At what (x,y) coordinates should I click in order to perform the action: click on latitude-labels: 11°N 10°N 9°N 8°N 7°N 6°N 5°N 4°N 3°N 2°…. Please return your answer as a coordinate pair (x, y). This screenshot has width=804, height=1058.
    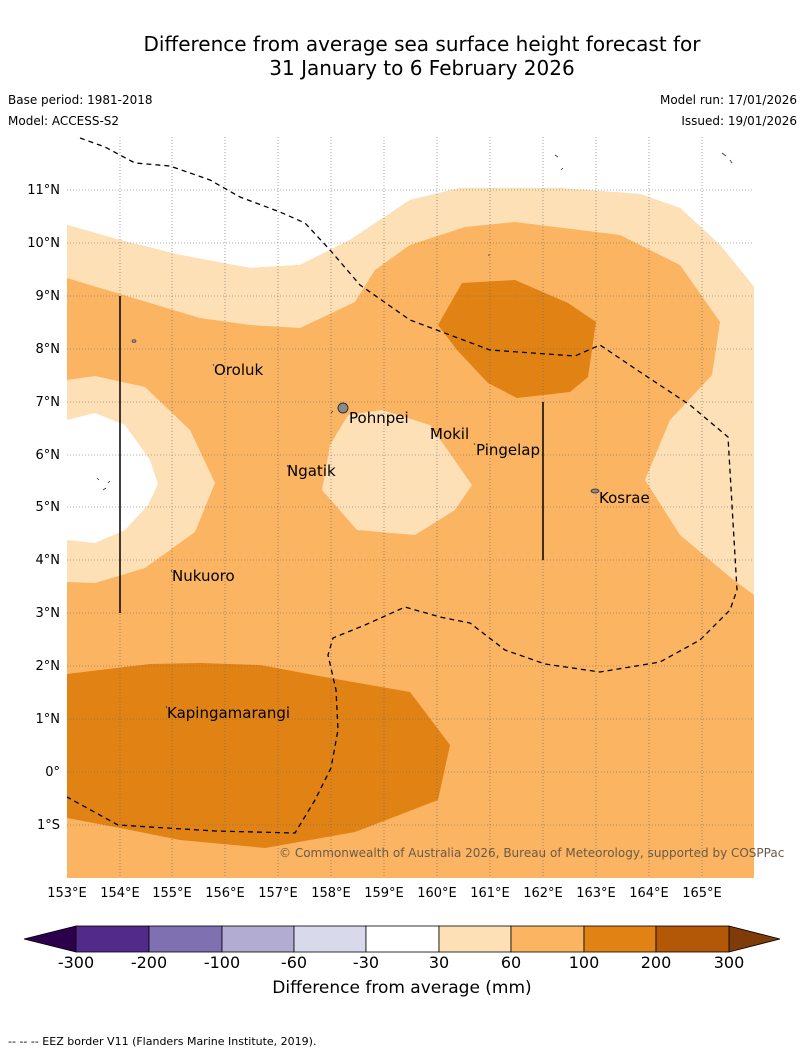
    Looking at the image, I should click on (43, 508).